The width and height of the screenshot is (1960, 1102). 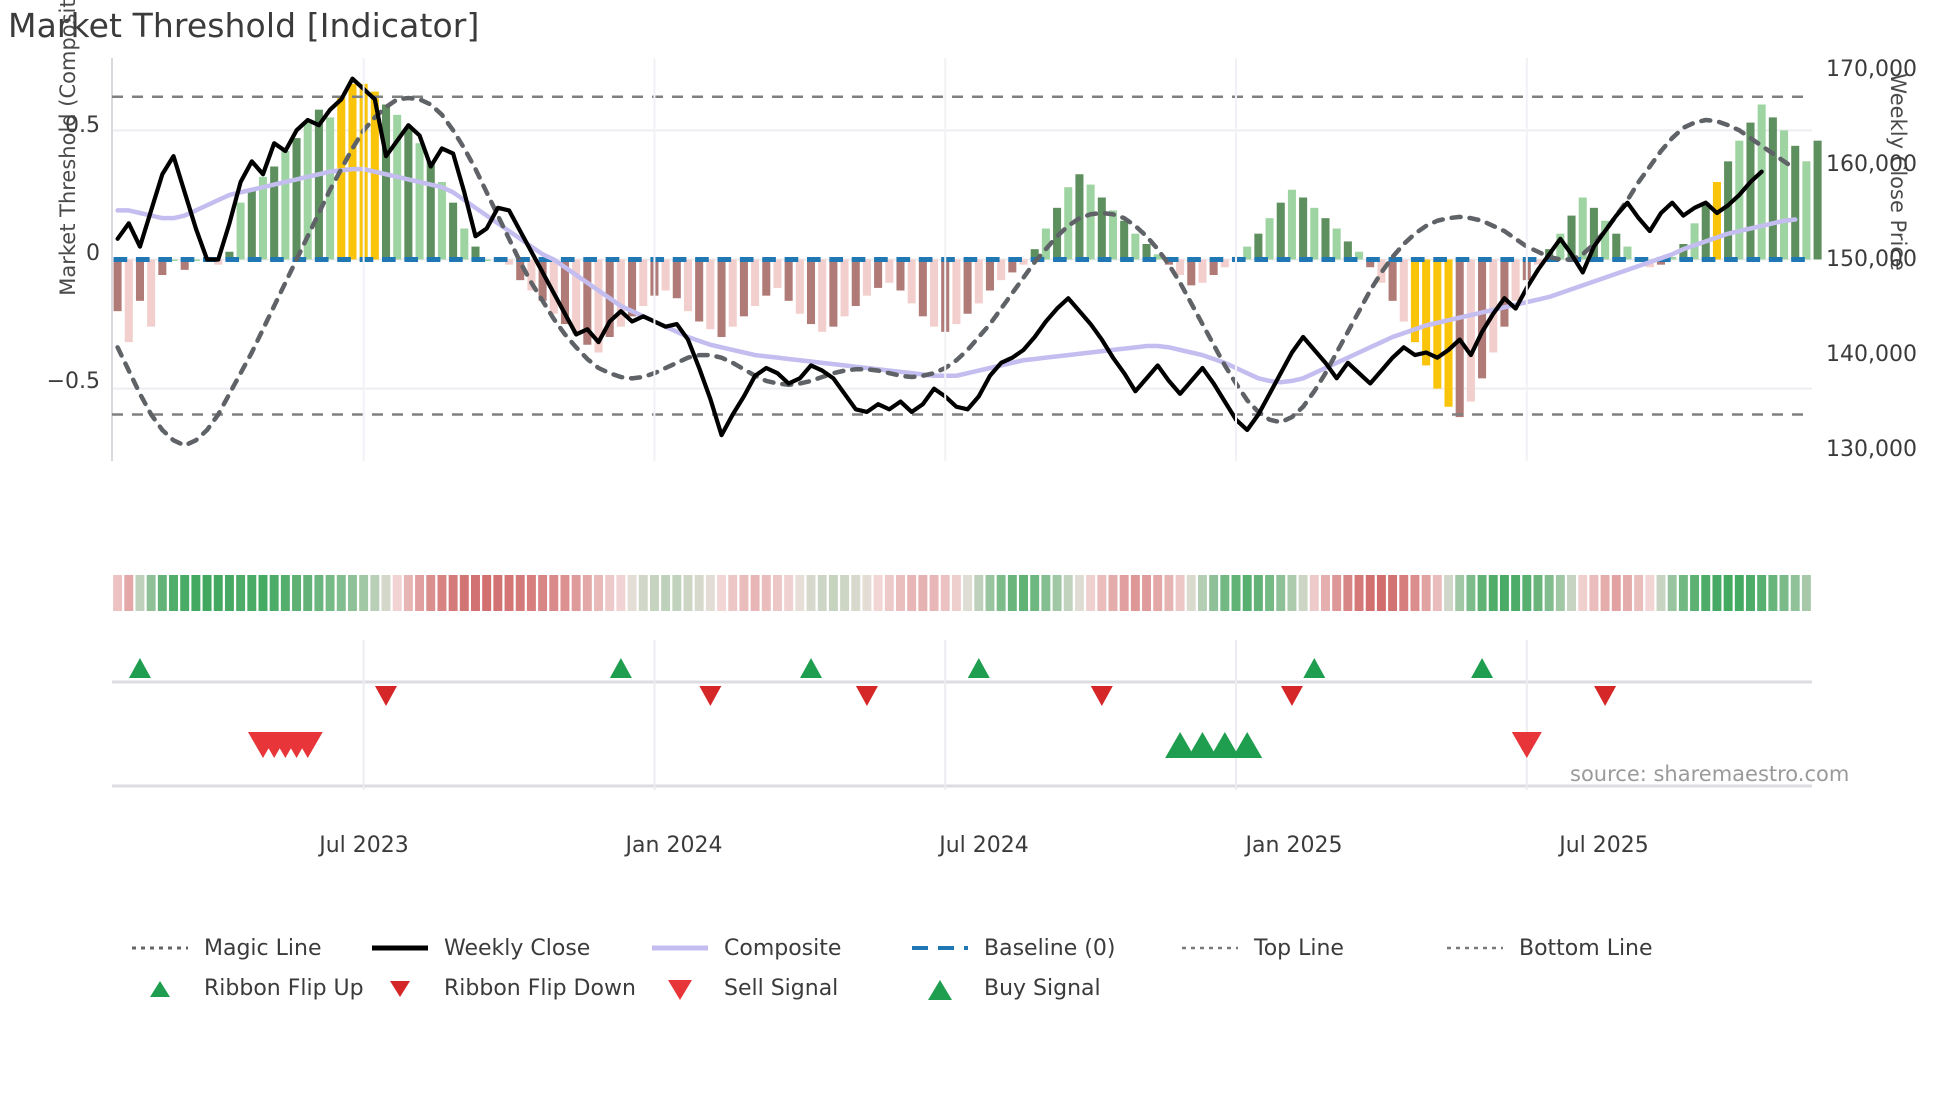 I want to click on legend-label-baseline: Baseline (0), so click(x=1050, y=948).